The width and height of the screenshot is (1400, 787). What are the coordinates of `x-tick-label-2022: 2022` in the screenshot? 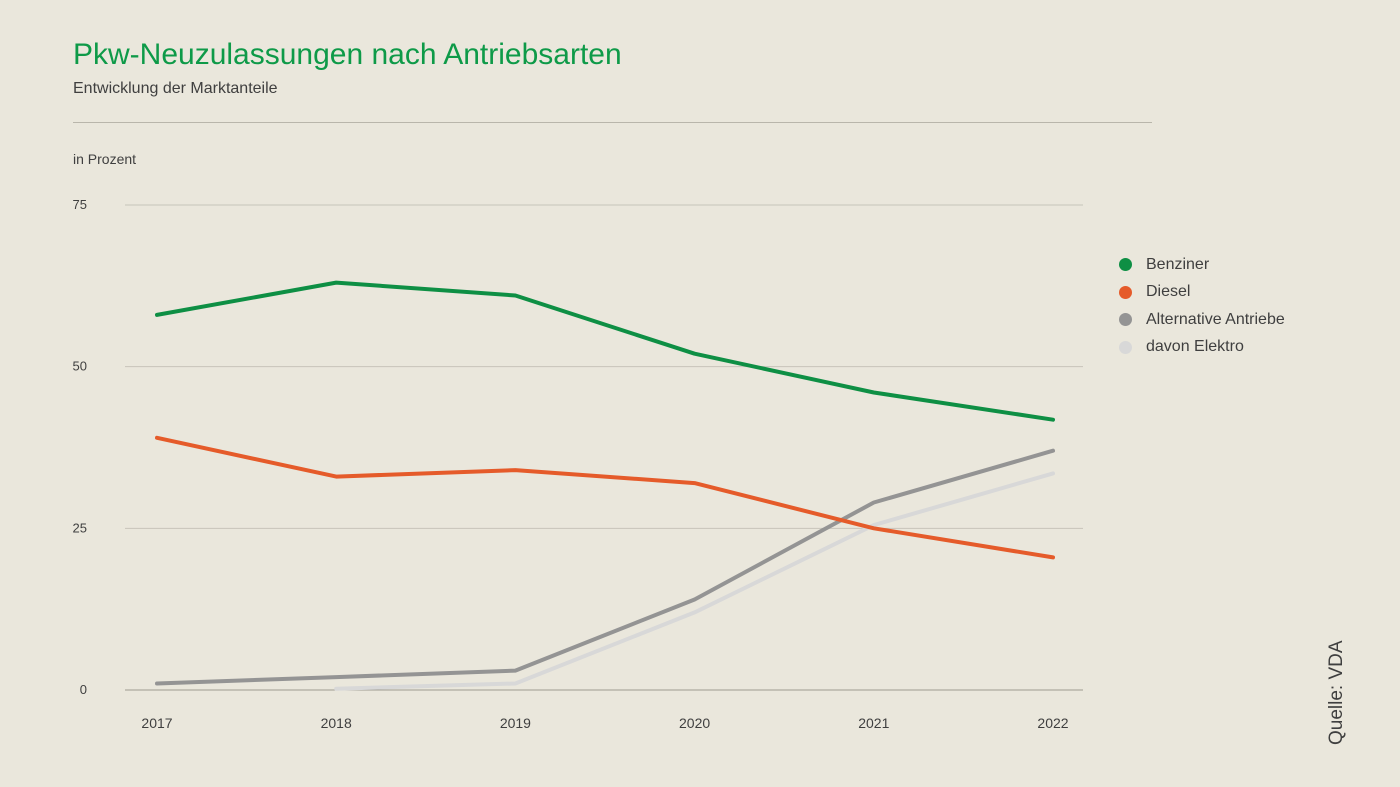 It's located at (1052, 723).